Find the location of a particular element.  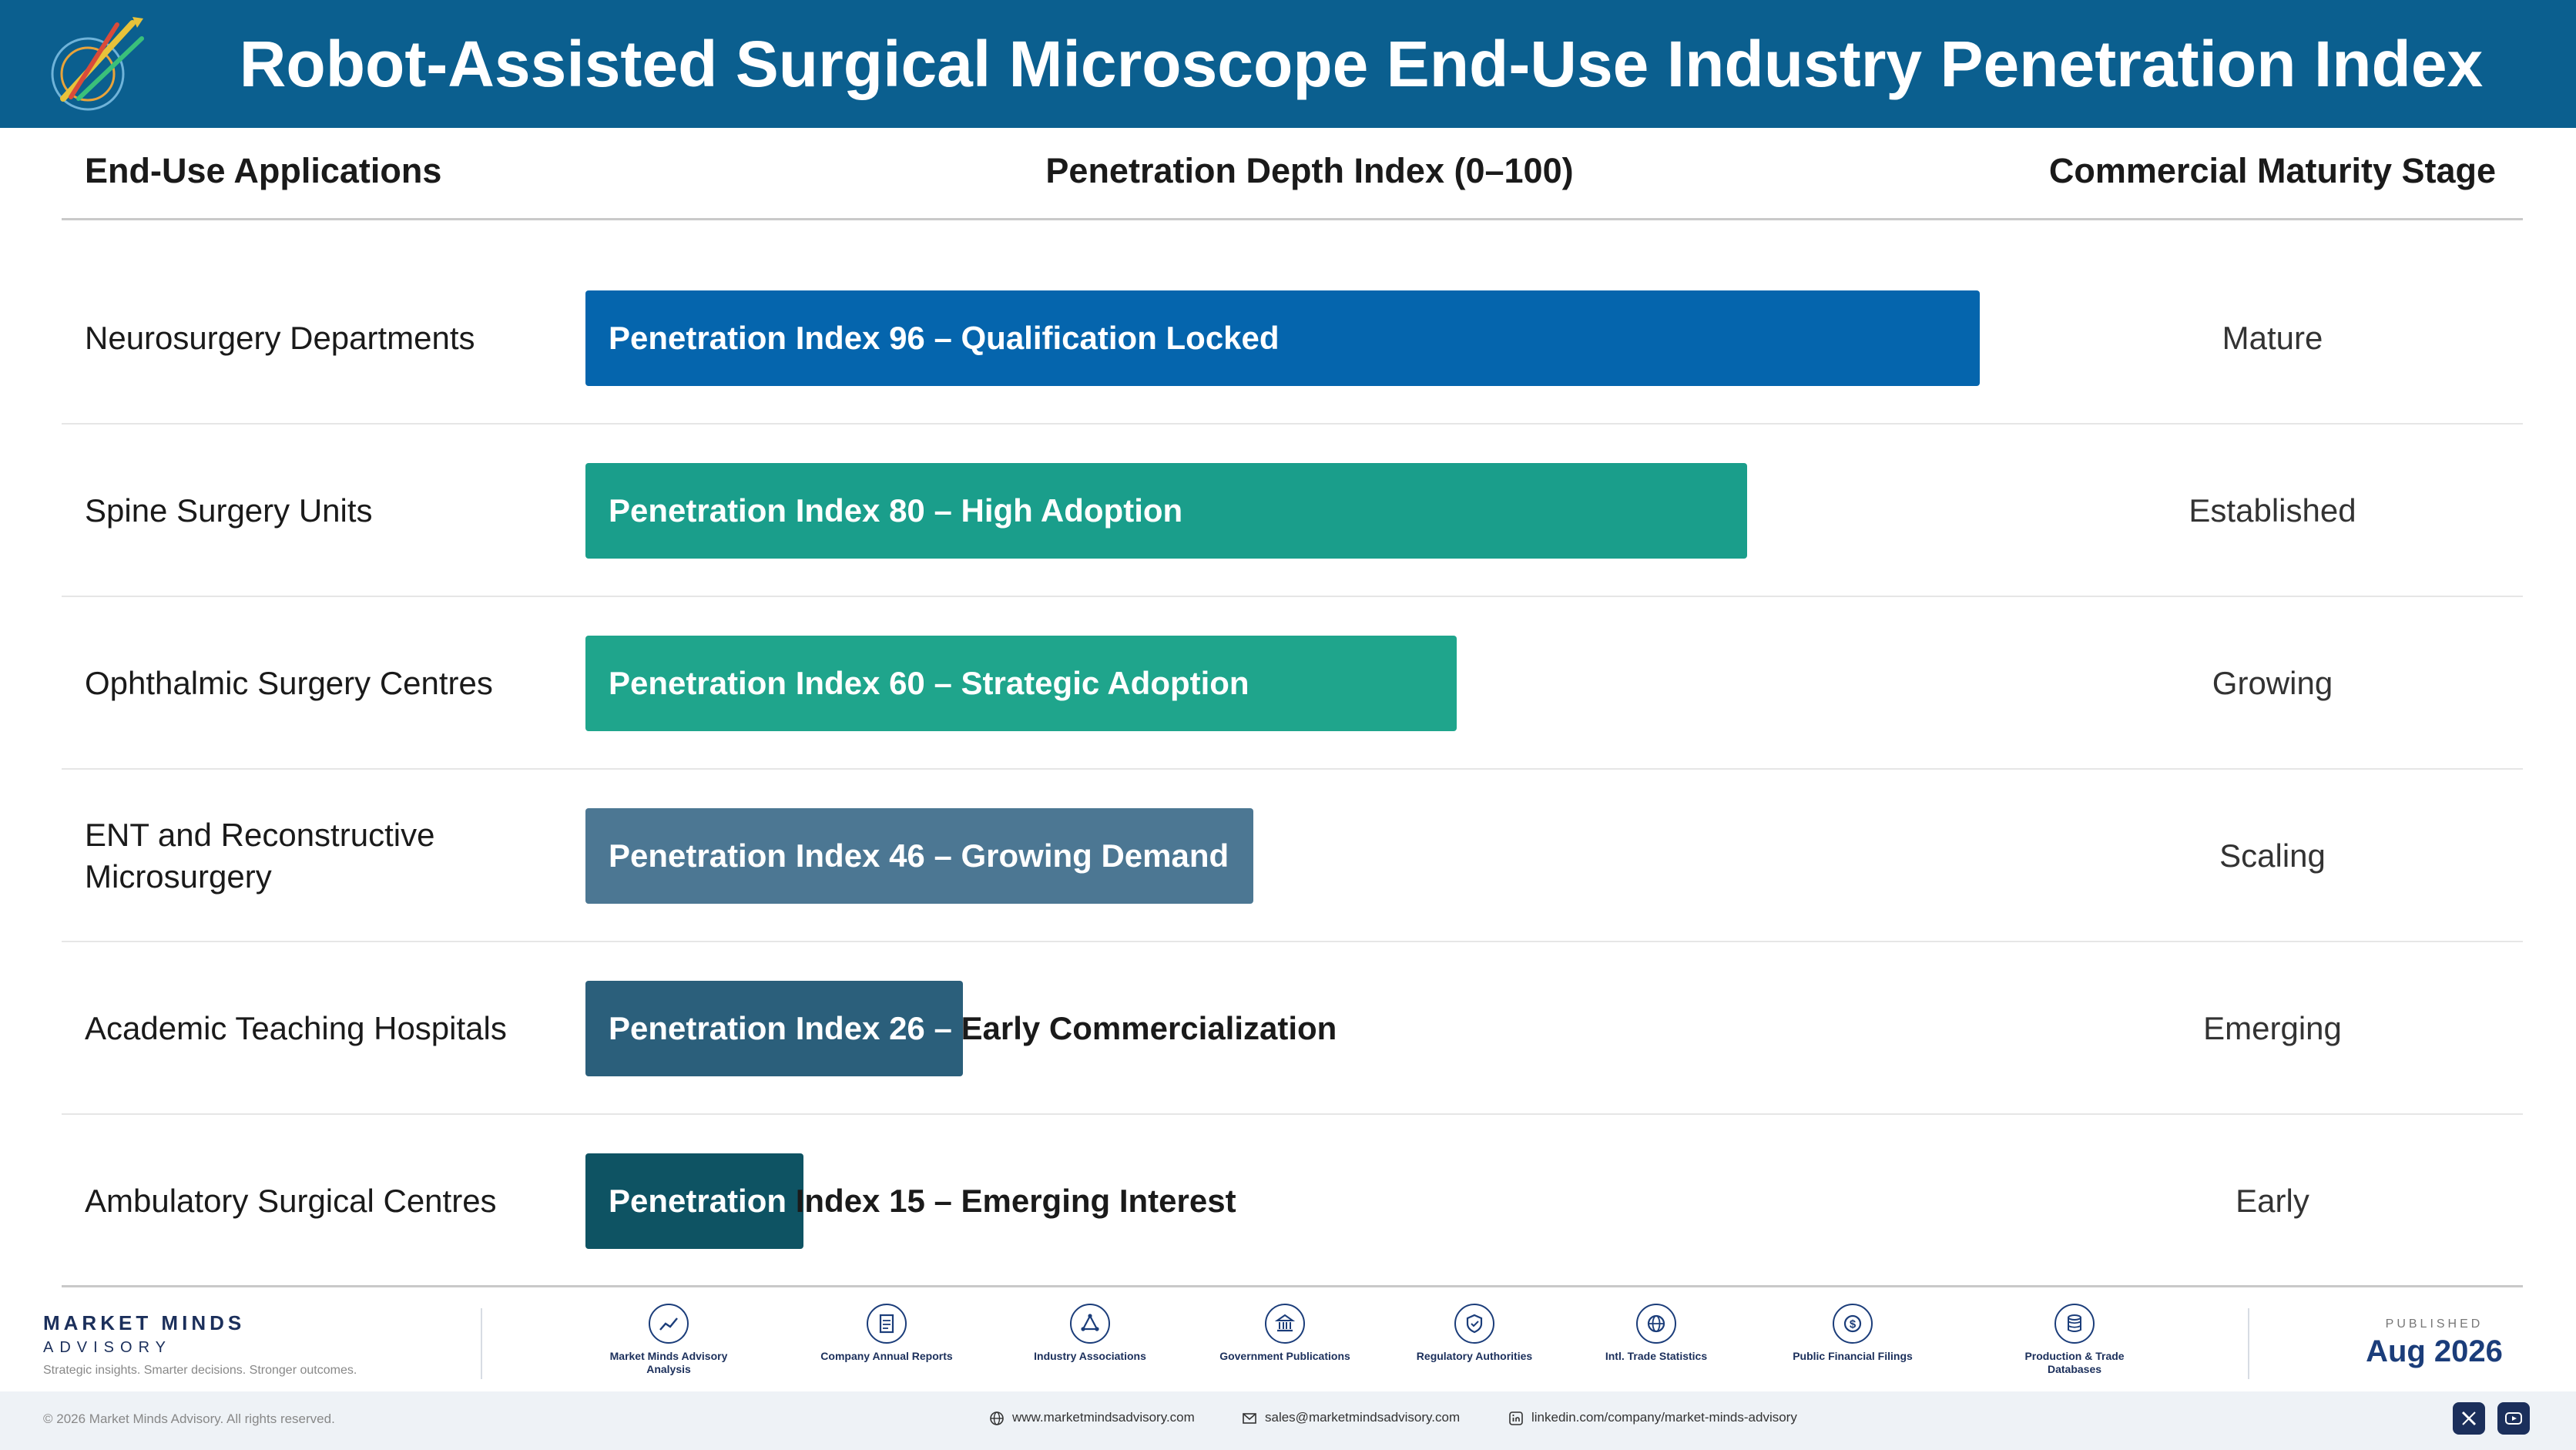

source-label: Market Minds Advisory Analysis is located at coordinates (668, 1362).